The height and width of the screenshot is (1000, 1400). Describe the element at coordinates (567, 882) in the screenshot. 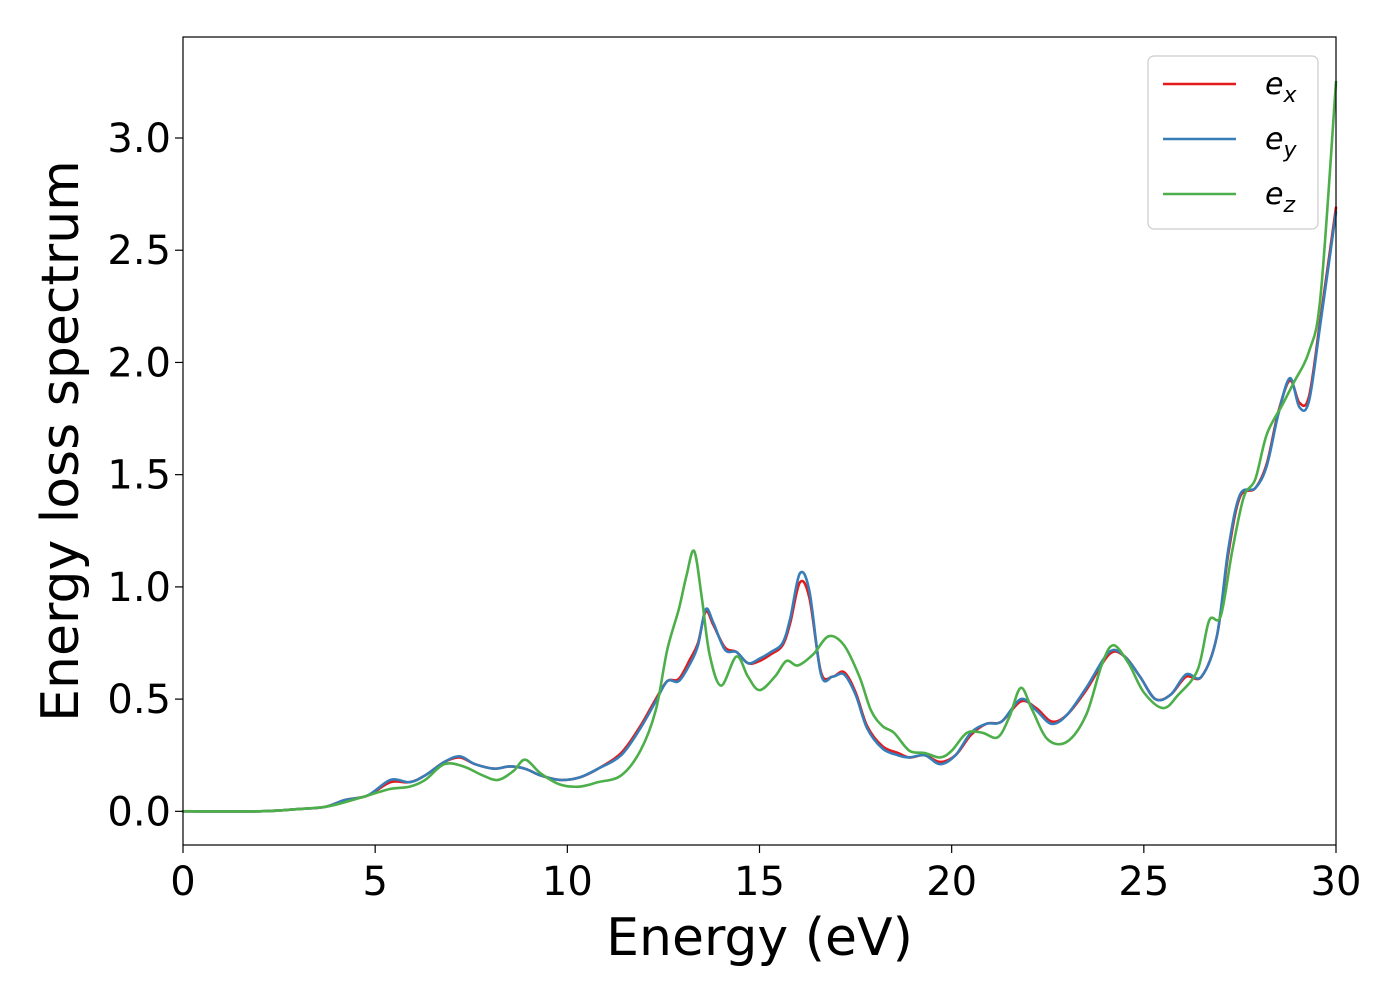

I see `x-tick-label: 10` at that location.